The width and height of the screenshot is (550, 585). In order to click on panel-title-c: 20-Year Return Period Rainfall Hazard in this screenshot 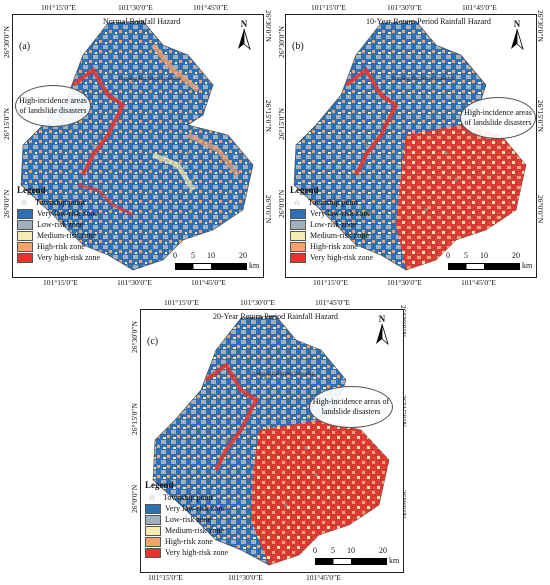, I will do `click(275, 316)`.